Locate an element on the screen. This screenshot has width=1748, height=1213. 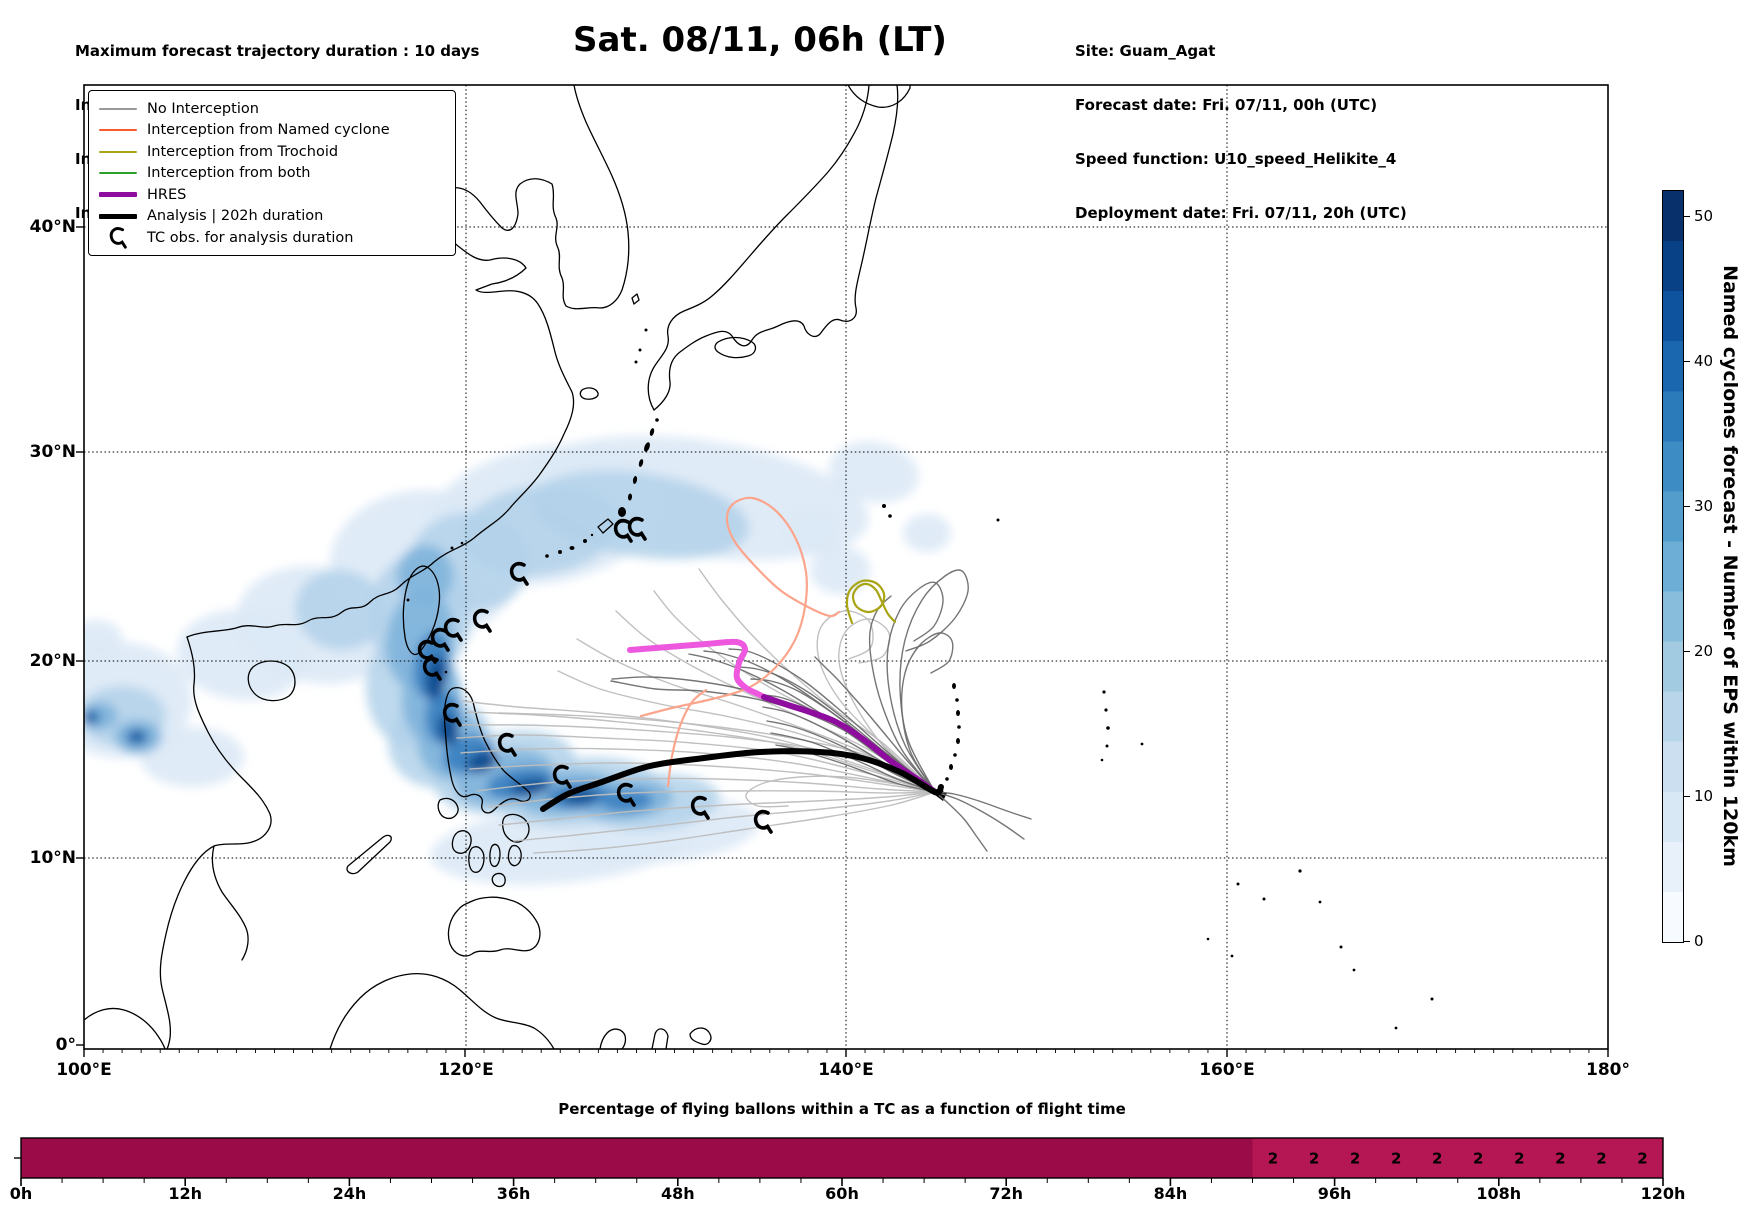
coastline-palawan is located at coordinates (369, 854).